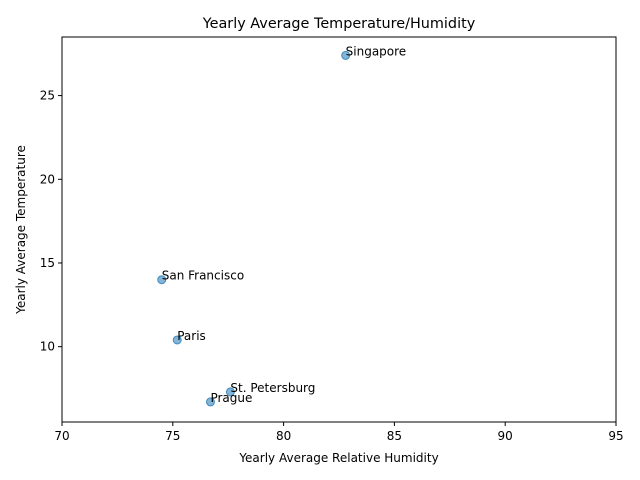 This screenshot has height=480, width=640. What do you see at coordinates (51, 221) in the screenshot?
I see `y-axis: 10 15 20 25` at bounding box center [51, 221].